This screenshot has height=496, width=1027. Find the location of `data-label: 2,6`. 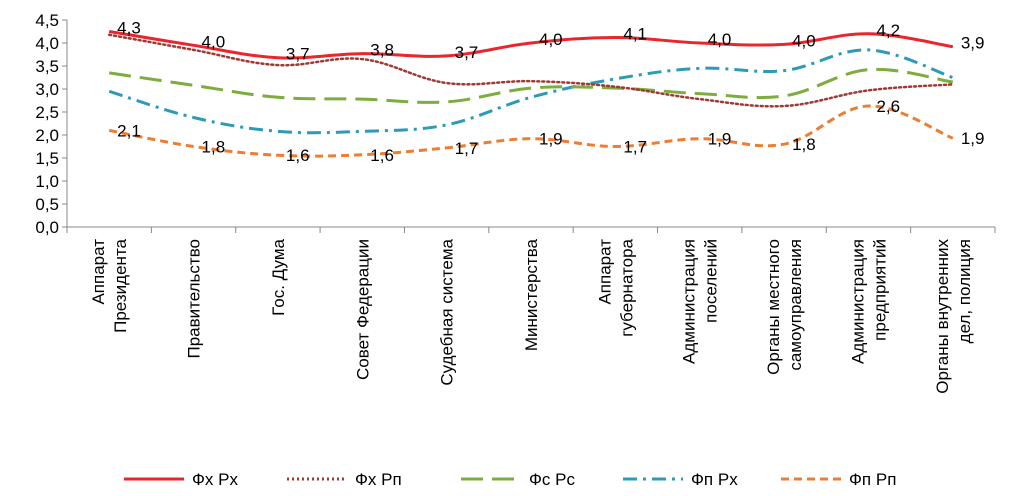

data-label: 2,6 is located at coordinates (888, 106).